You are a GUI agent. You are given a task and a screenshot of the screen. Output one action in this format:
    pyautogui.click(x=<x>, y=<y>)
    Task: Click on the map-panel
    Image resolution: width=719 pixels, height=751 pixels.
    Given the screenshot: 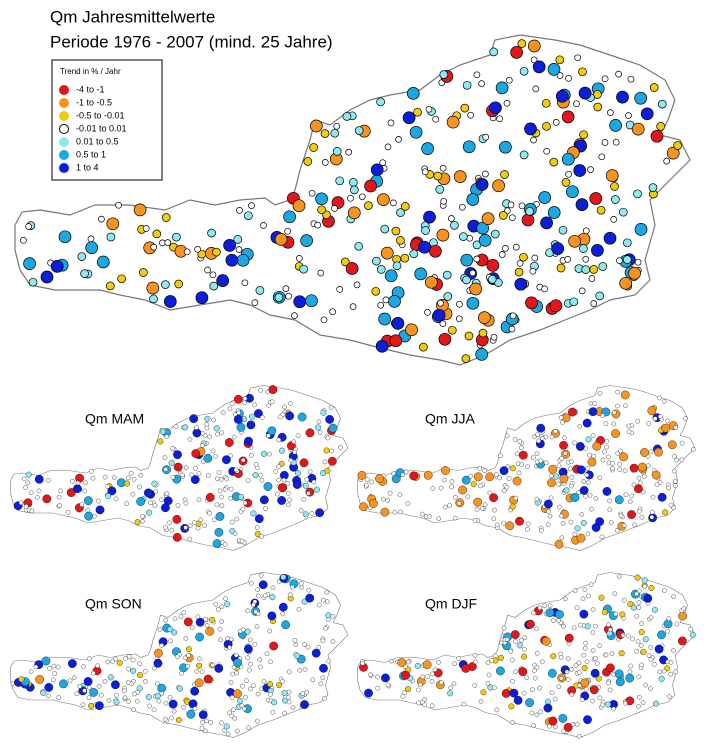 What is the action you would take?
    pyautogui.click(x=179, y=655)
    